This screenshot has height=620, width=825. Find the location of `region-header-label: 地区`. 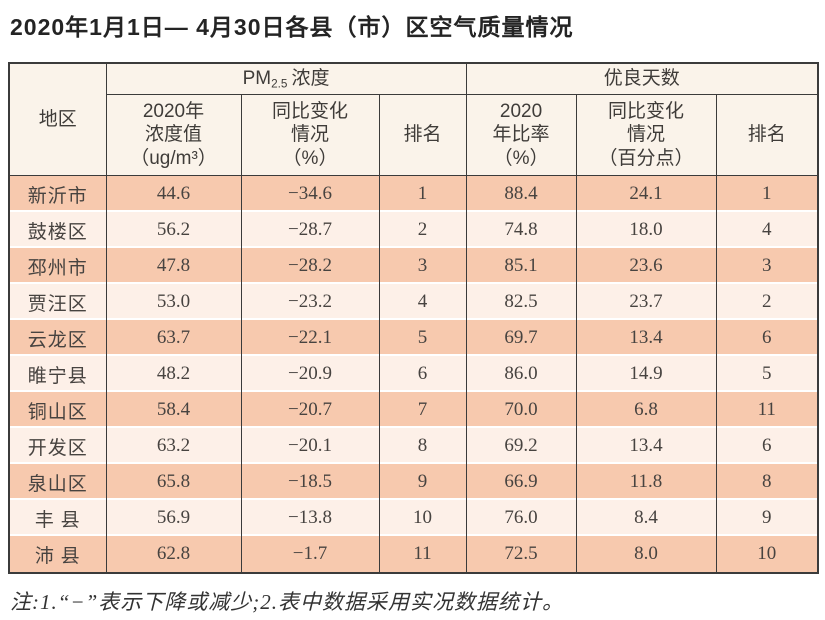

region-header-label: 地区 is located at coordinates (57, 119).